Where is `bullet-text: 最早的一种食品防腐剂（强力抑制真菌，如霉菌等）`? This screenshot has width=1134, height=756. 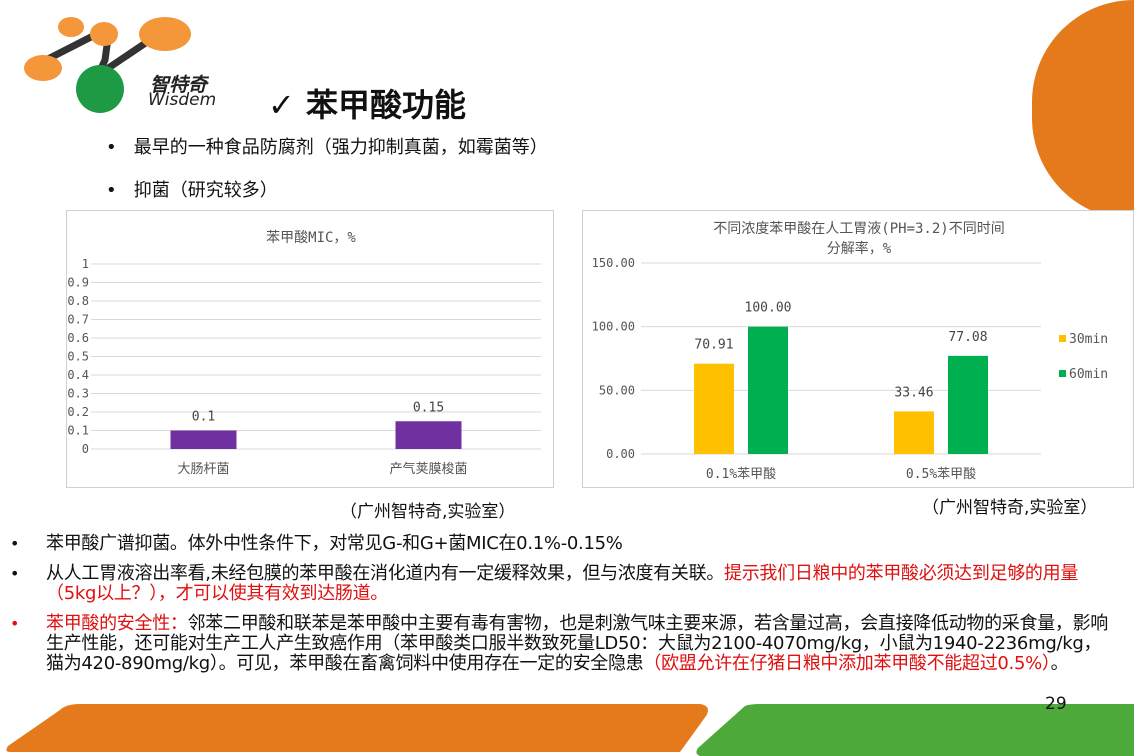
bullet-text: 最早的一种食品防腐剂（强力抑制真菌，如霉菌等） is located at coordinates (340, 147).